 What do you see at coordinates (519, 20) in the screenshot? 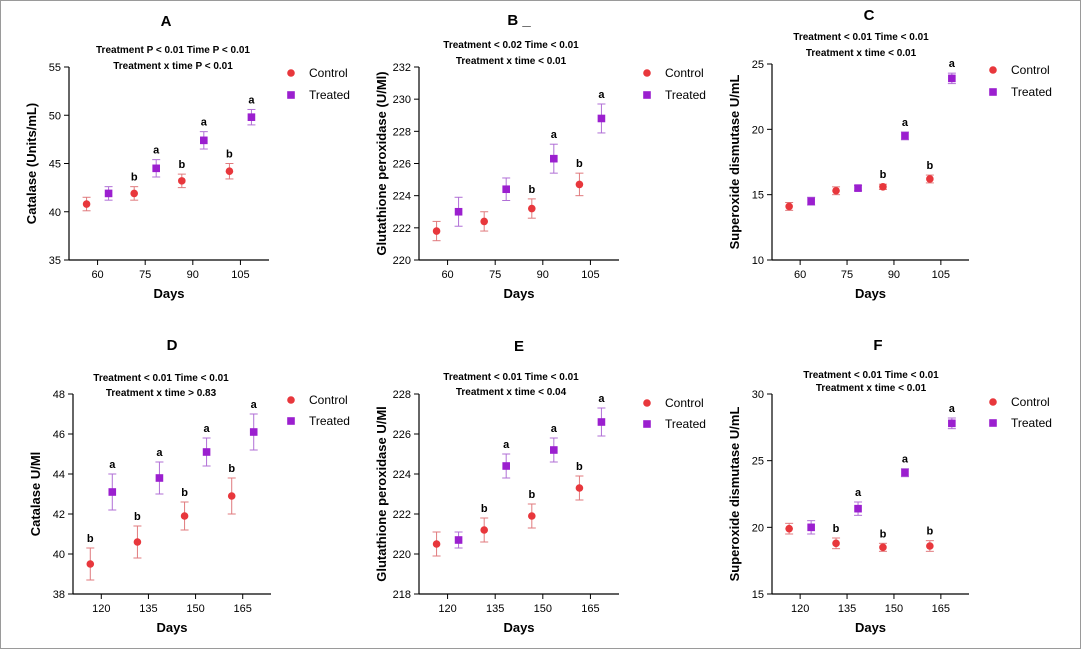
I see `panel-title: B _` at bounding box center [519, 20].